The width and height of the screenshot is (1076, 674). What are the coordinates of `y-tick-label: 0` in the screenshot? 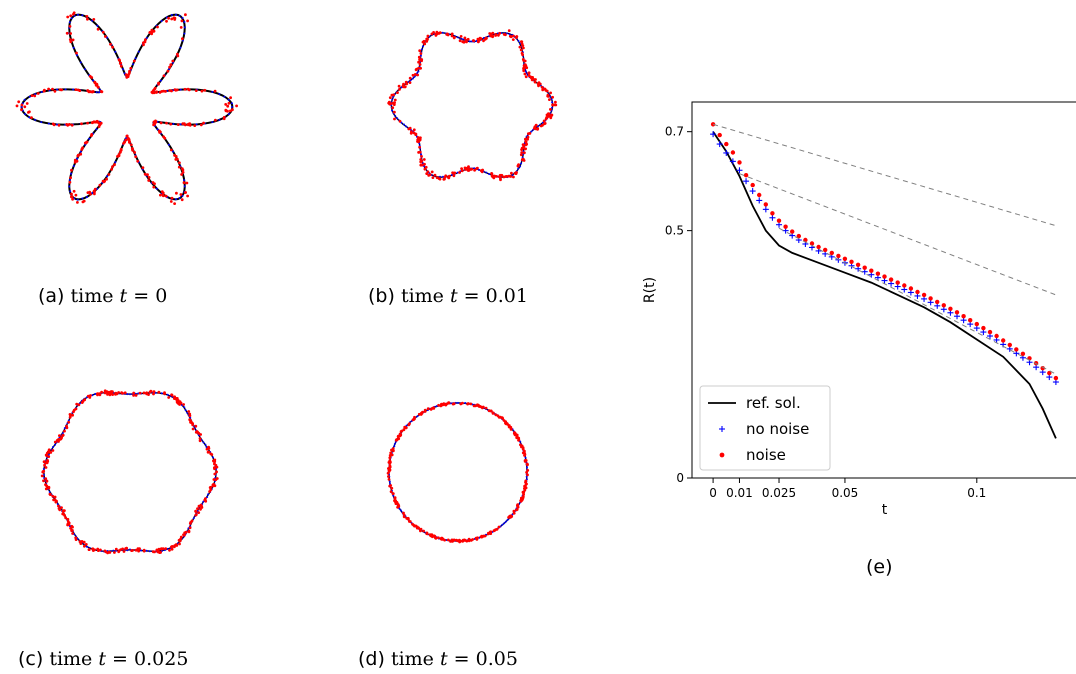 It's located at (680, 478).